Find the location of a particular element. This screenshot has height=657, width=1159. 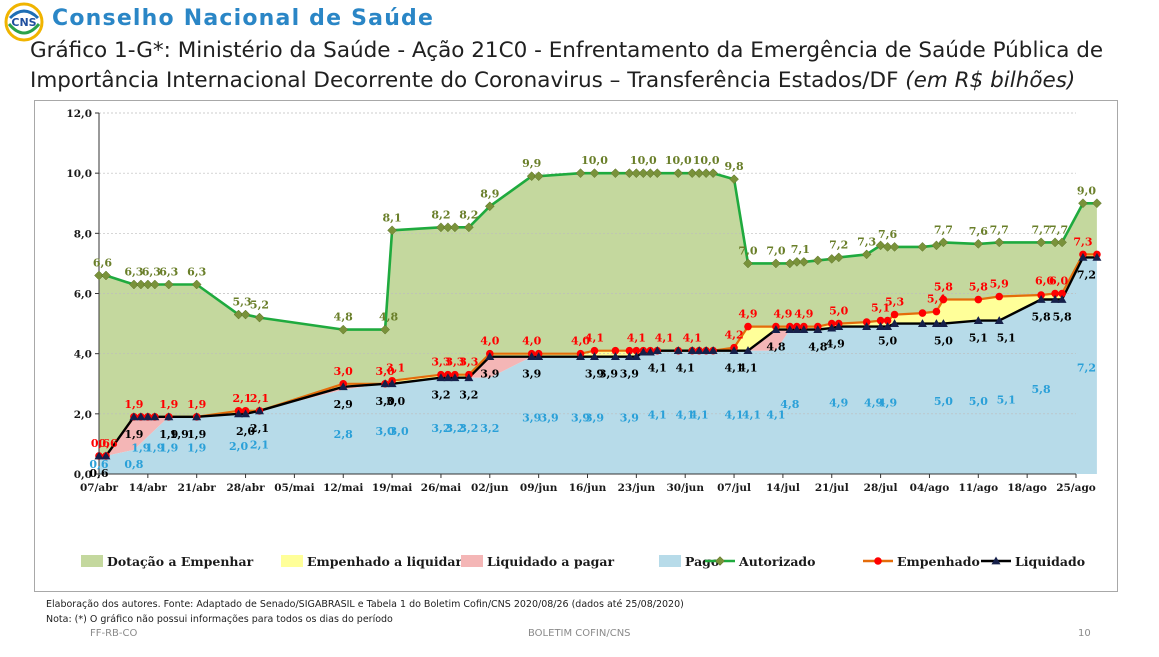

empenhado-data-label: 1,9 is located at coordinates (133, 404).